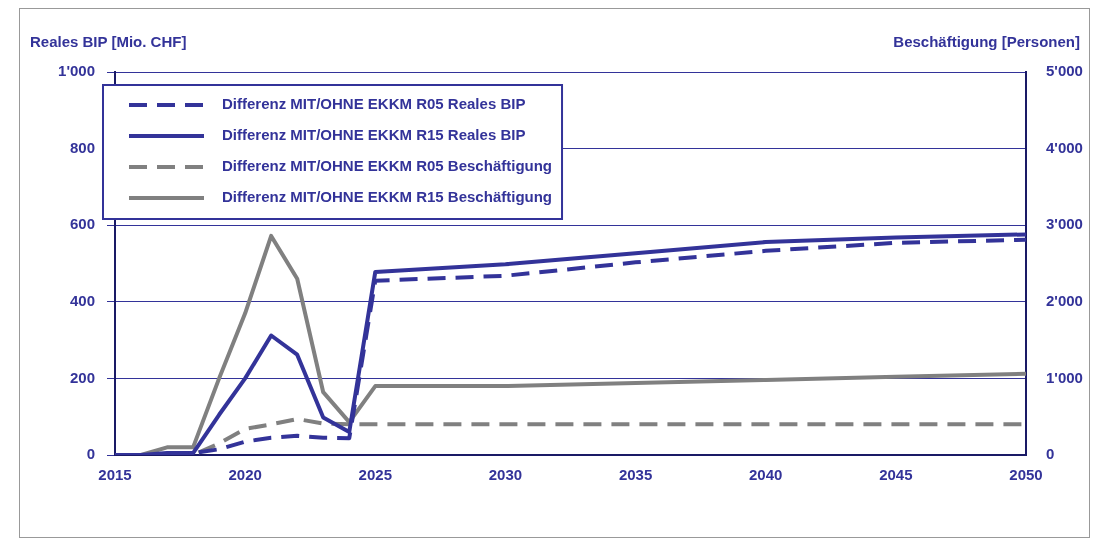 Image resolution: width=1110 pixels, height=551 pixels. I want to click on x-tick-label: 2040, so click(766, 475).